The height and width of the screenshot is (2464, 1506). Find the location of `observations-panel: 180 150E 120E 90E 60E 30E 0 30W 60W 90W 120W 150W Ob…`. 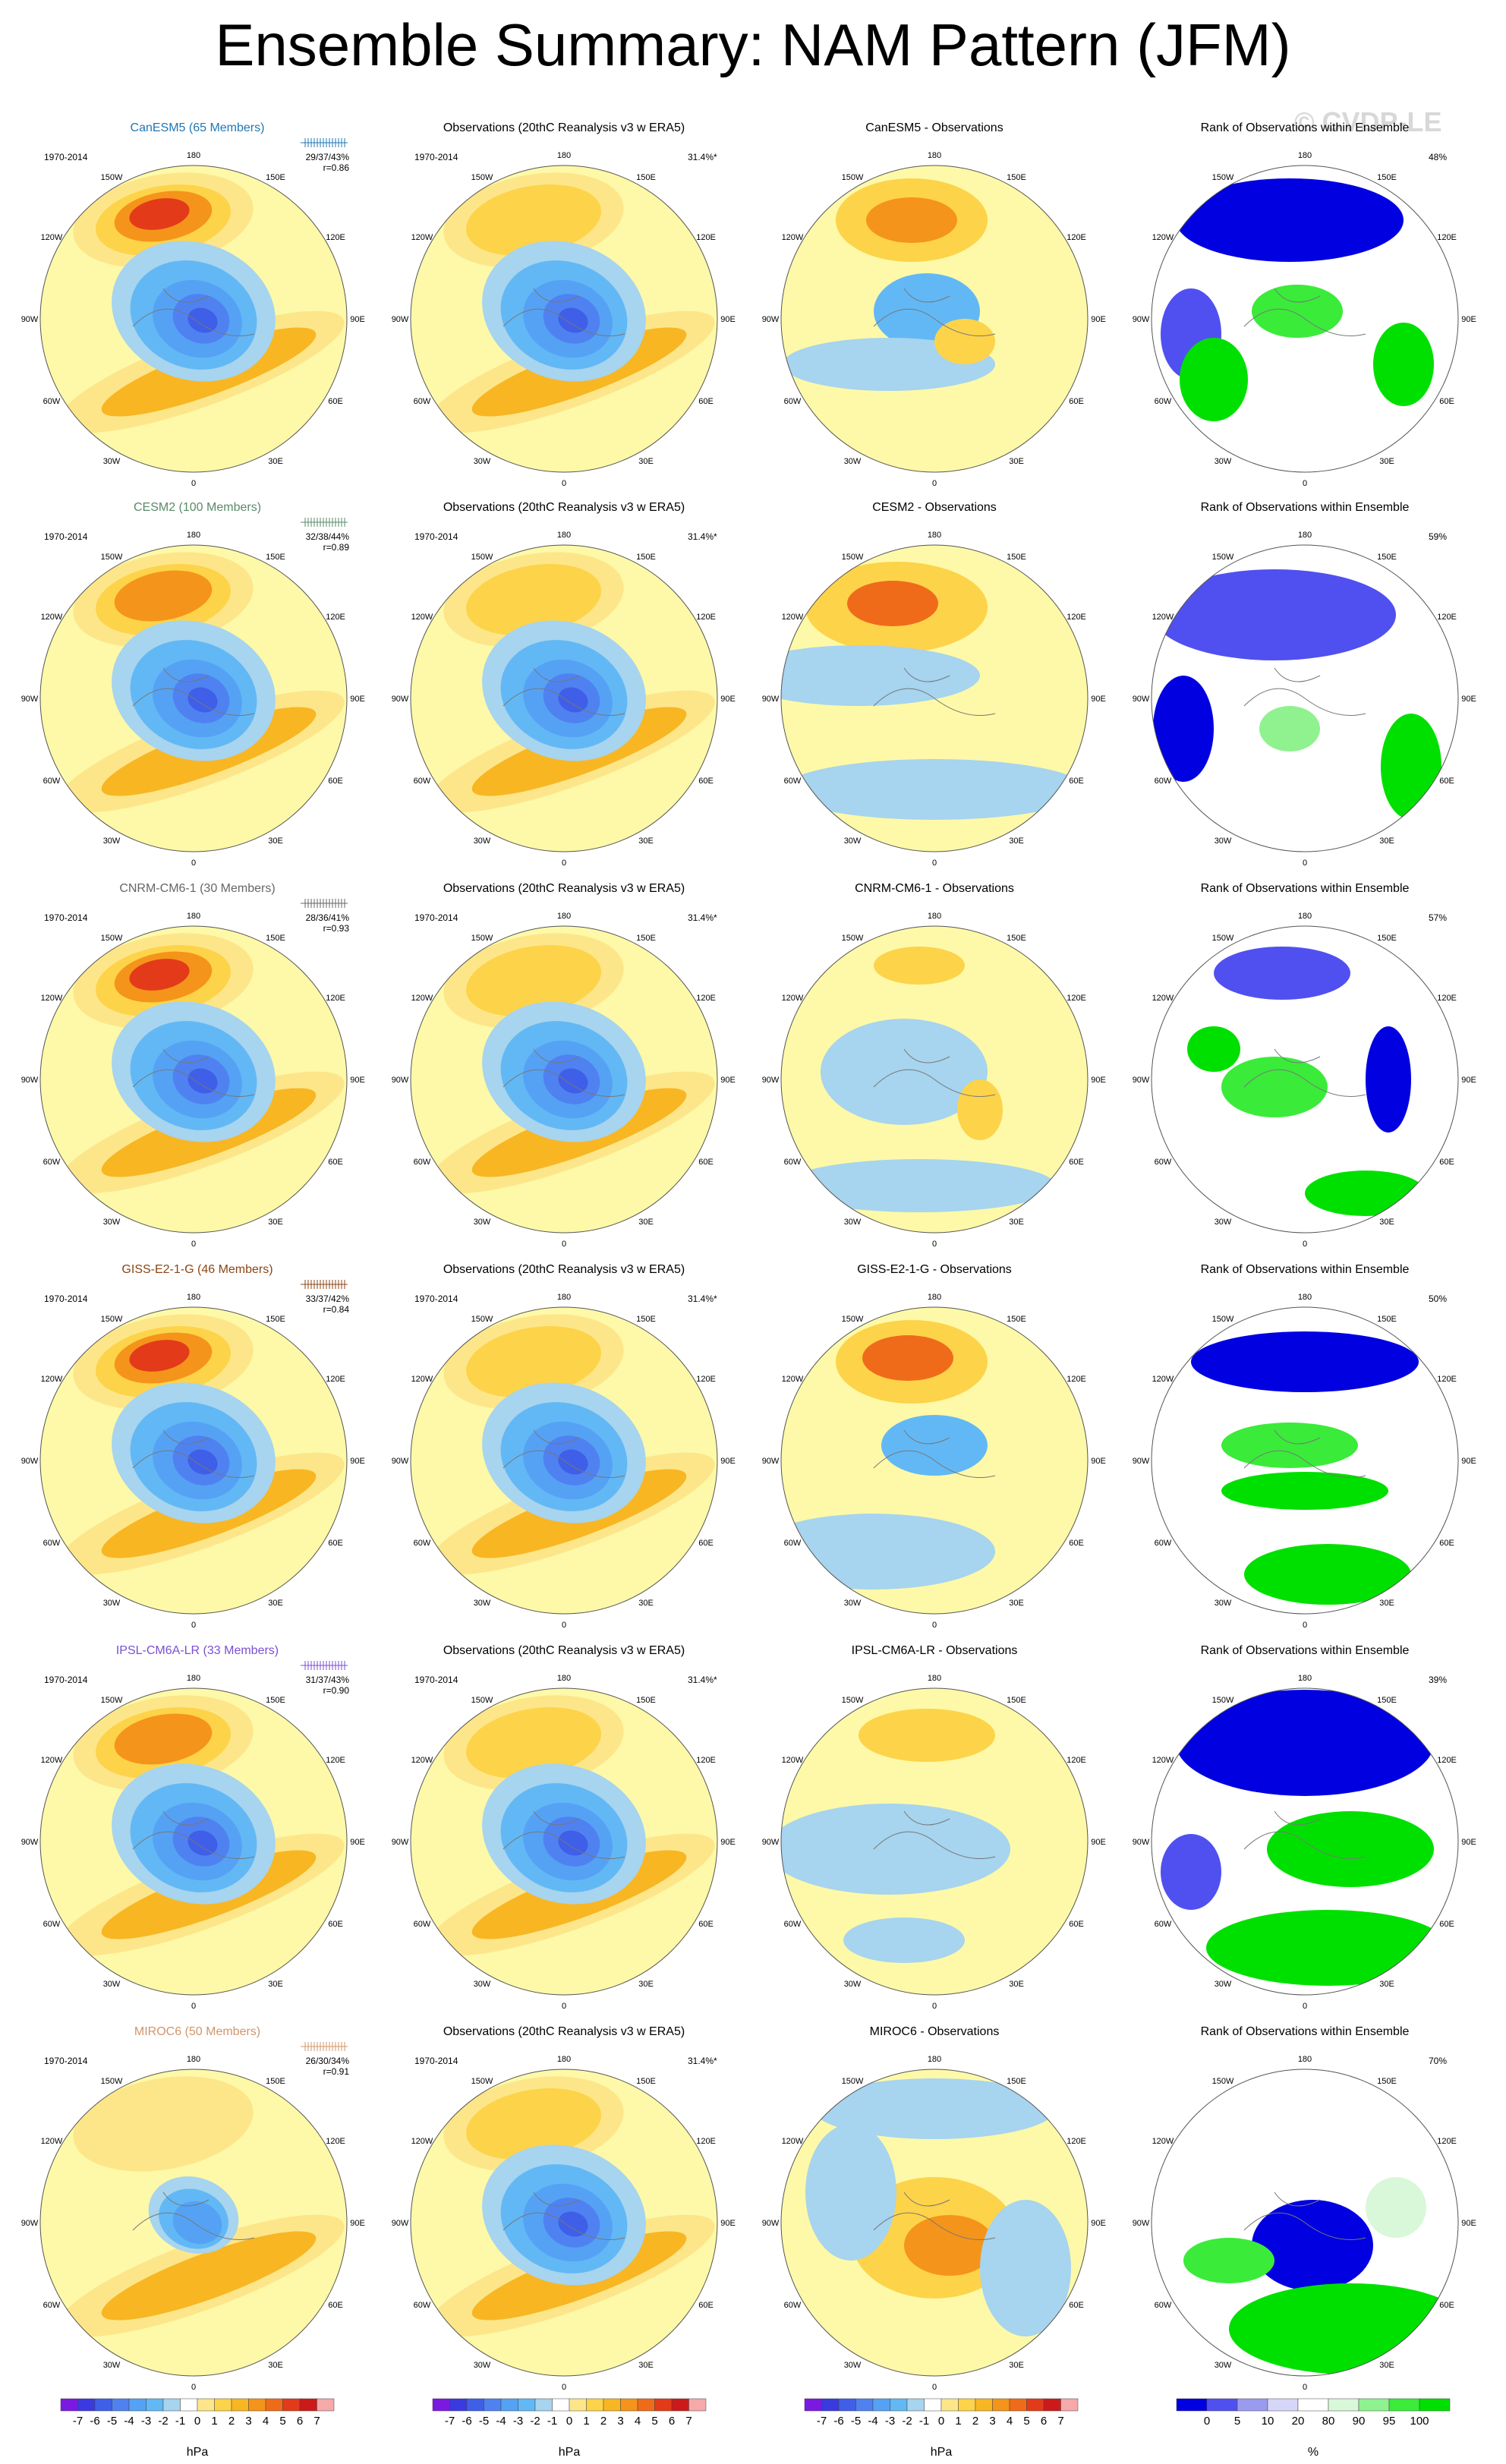

observations-panel: 180 150E 120E 90E 60E 30E 0 30W 60W 90W 120W 150W Ob… is located at coordinates (564, 311).